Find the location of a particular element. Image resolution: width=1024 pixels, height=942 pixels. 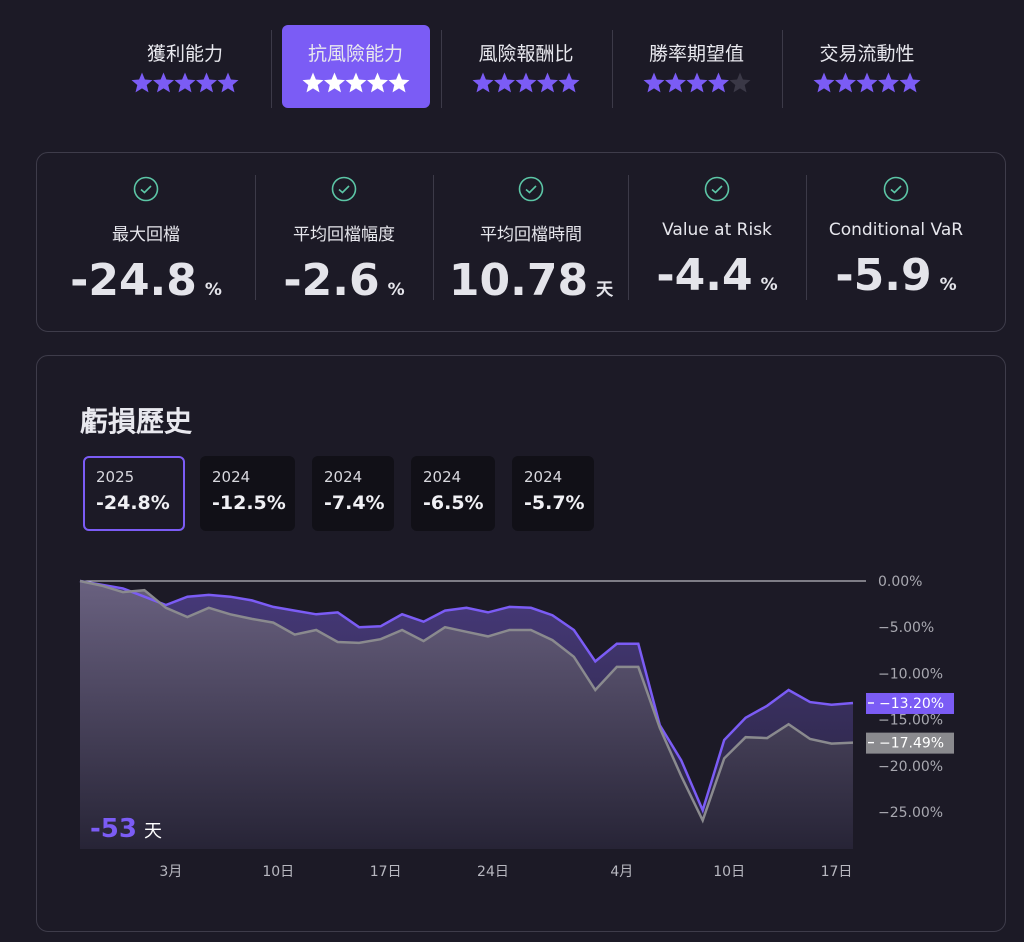

tab-label: 勝率期望值 is located at coordinates (696, 54).